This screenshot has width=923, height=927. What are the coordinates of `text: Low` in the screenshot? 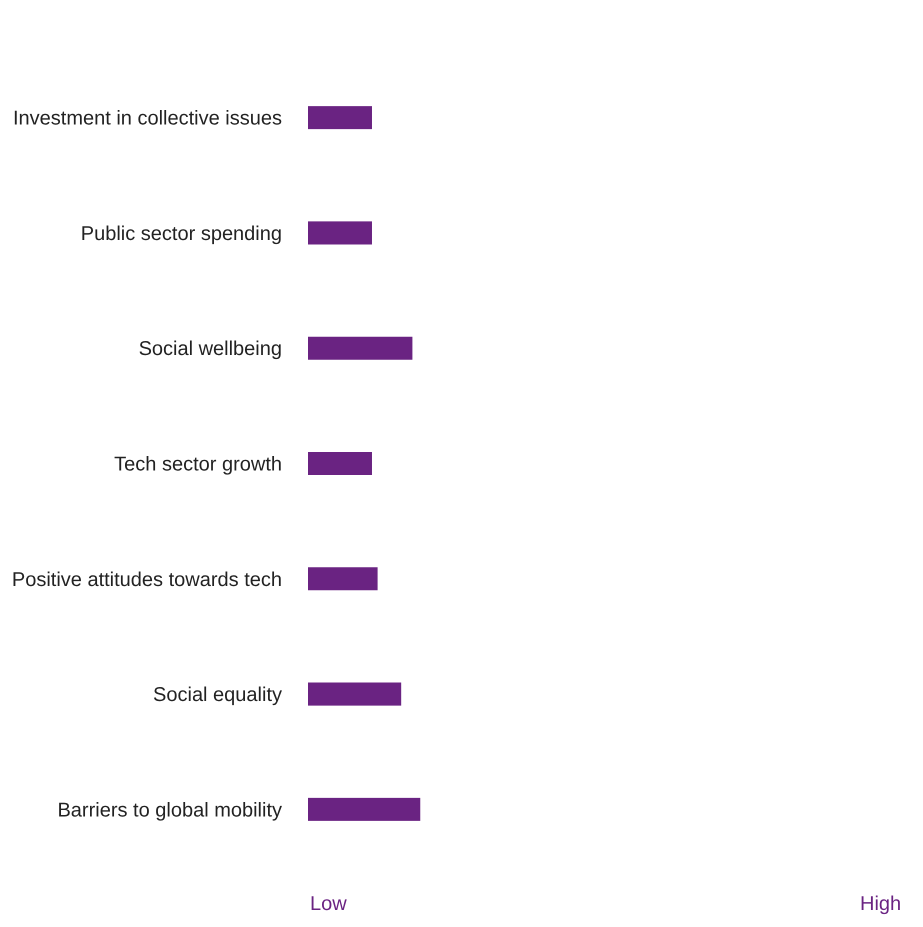 It's located at (329, 904).